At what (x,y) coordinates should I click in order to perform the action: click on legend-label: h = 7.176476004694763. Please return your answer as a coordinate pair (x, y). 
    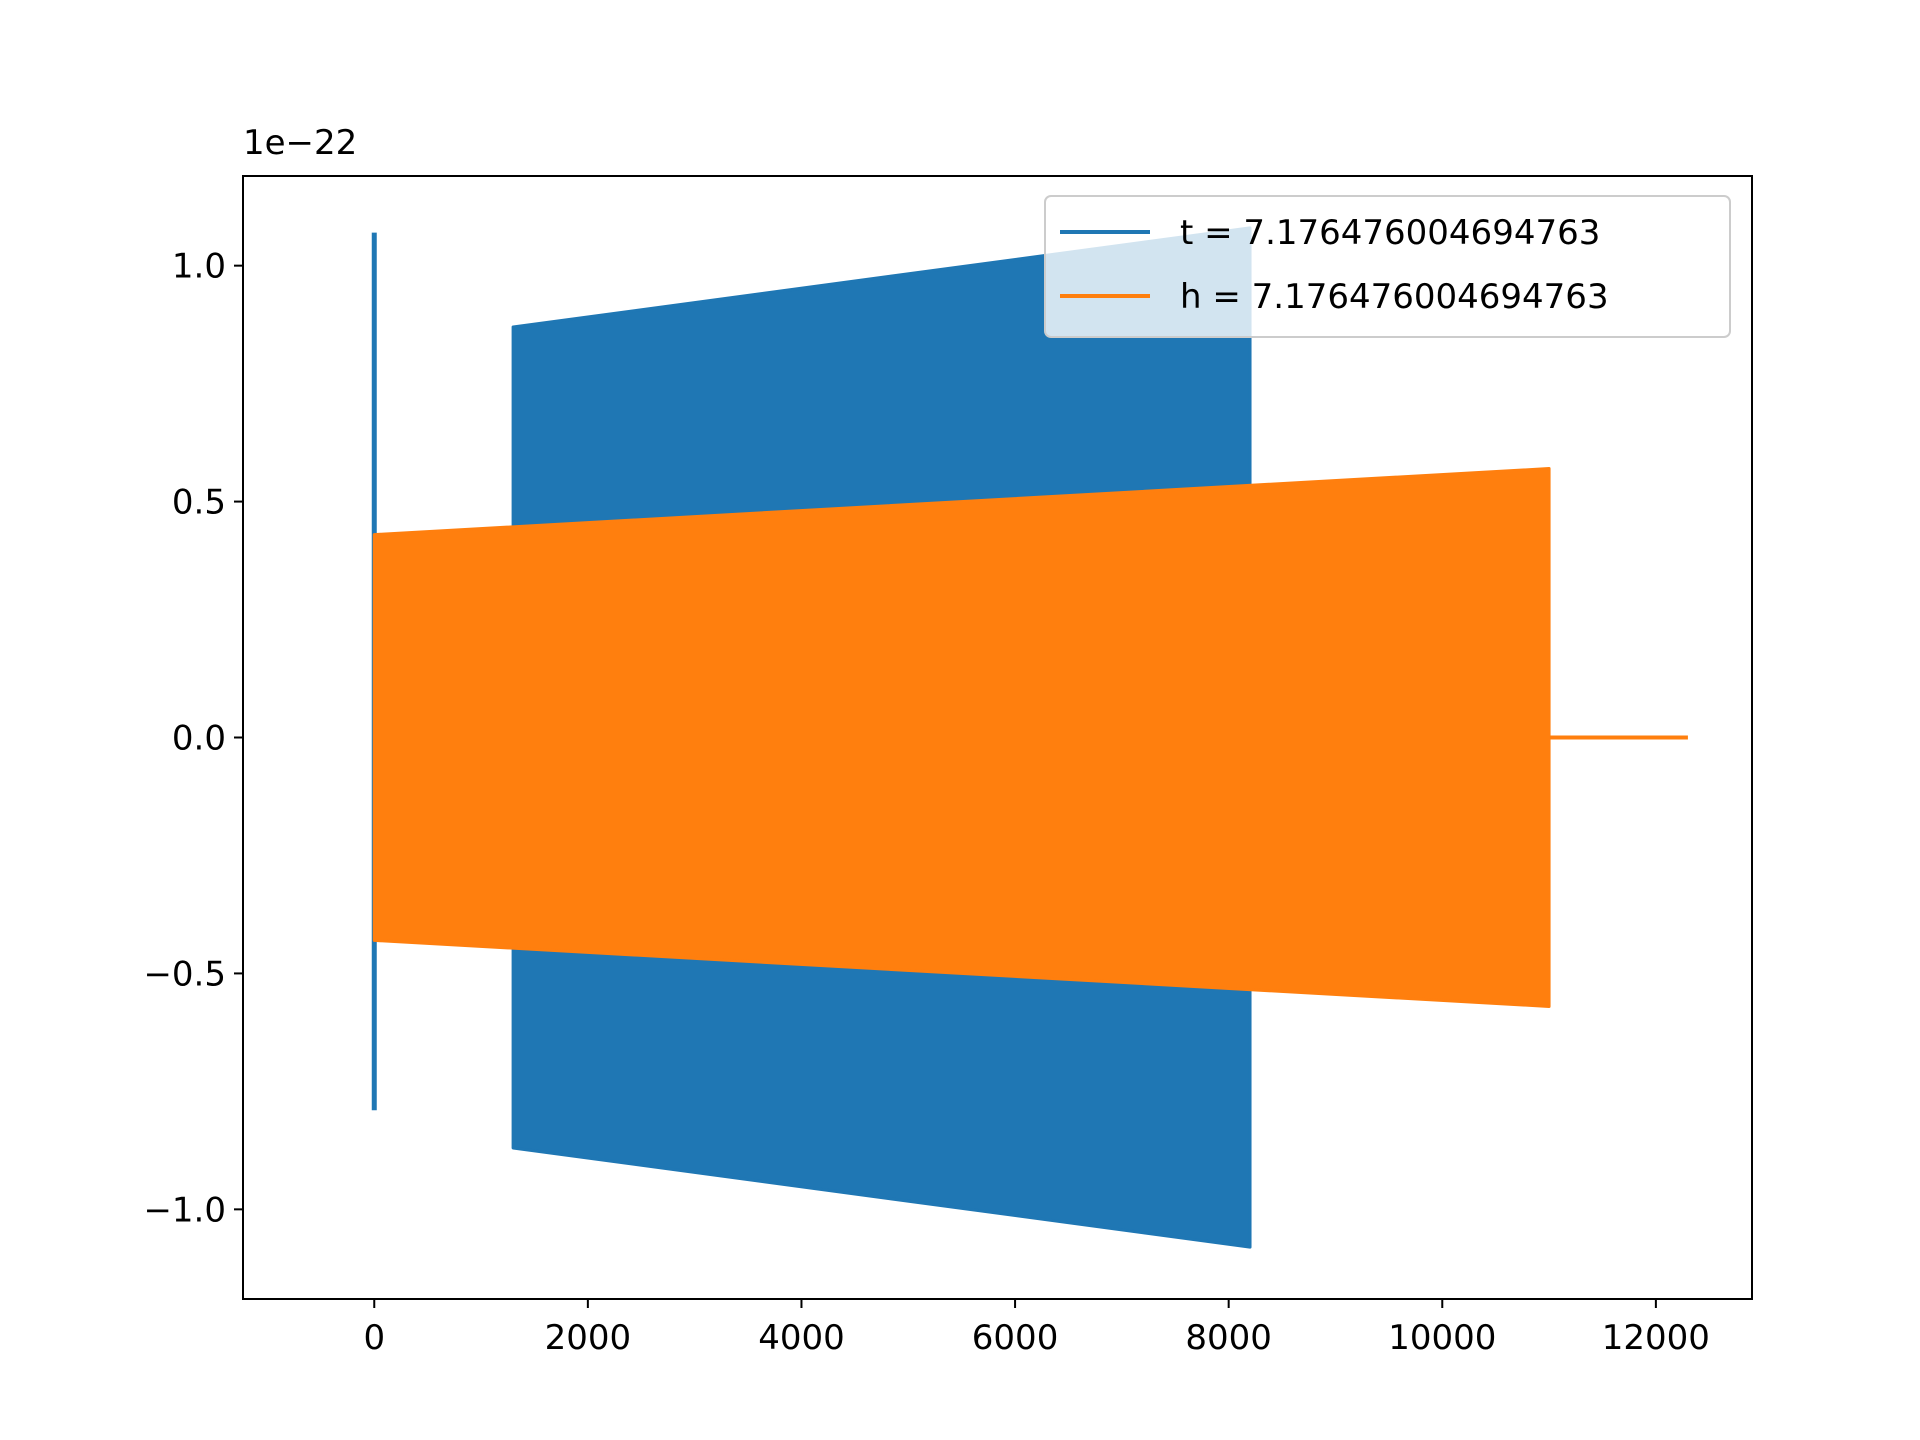
    Looking at the image, I should click on (1394, 297).